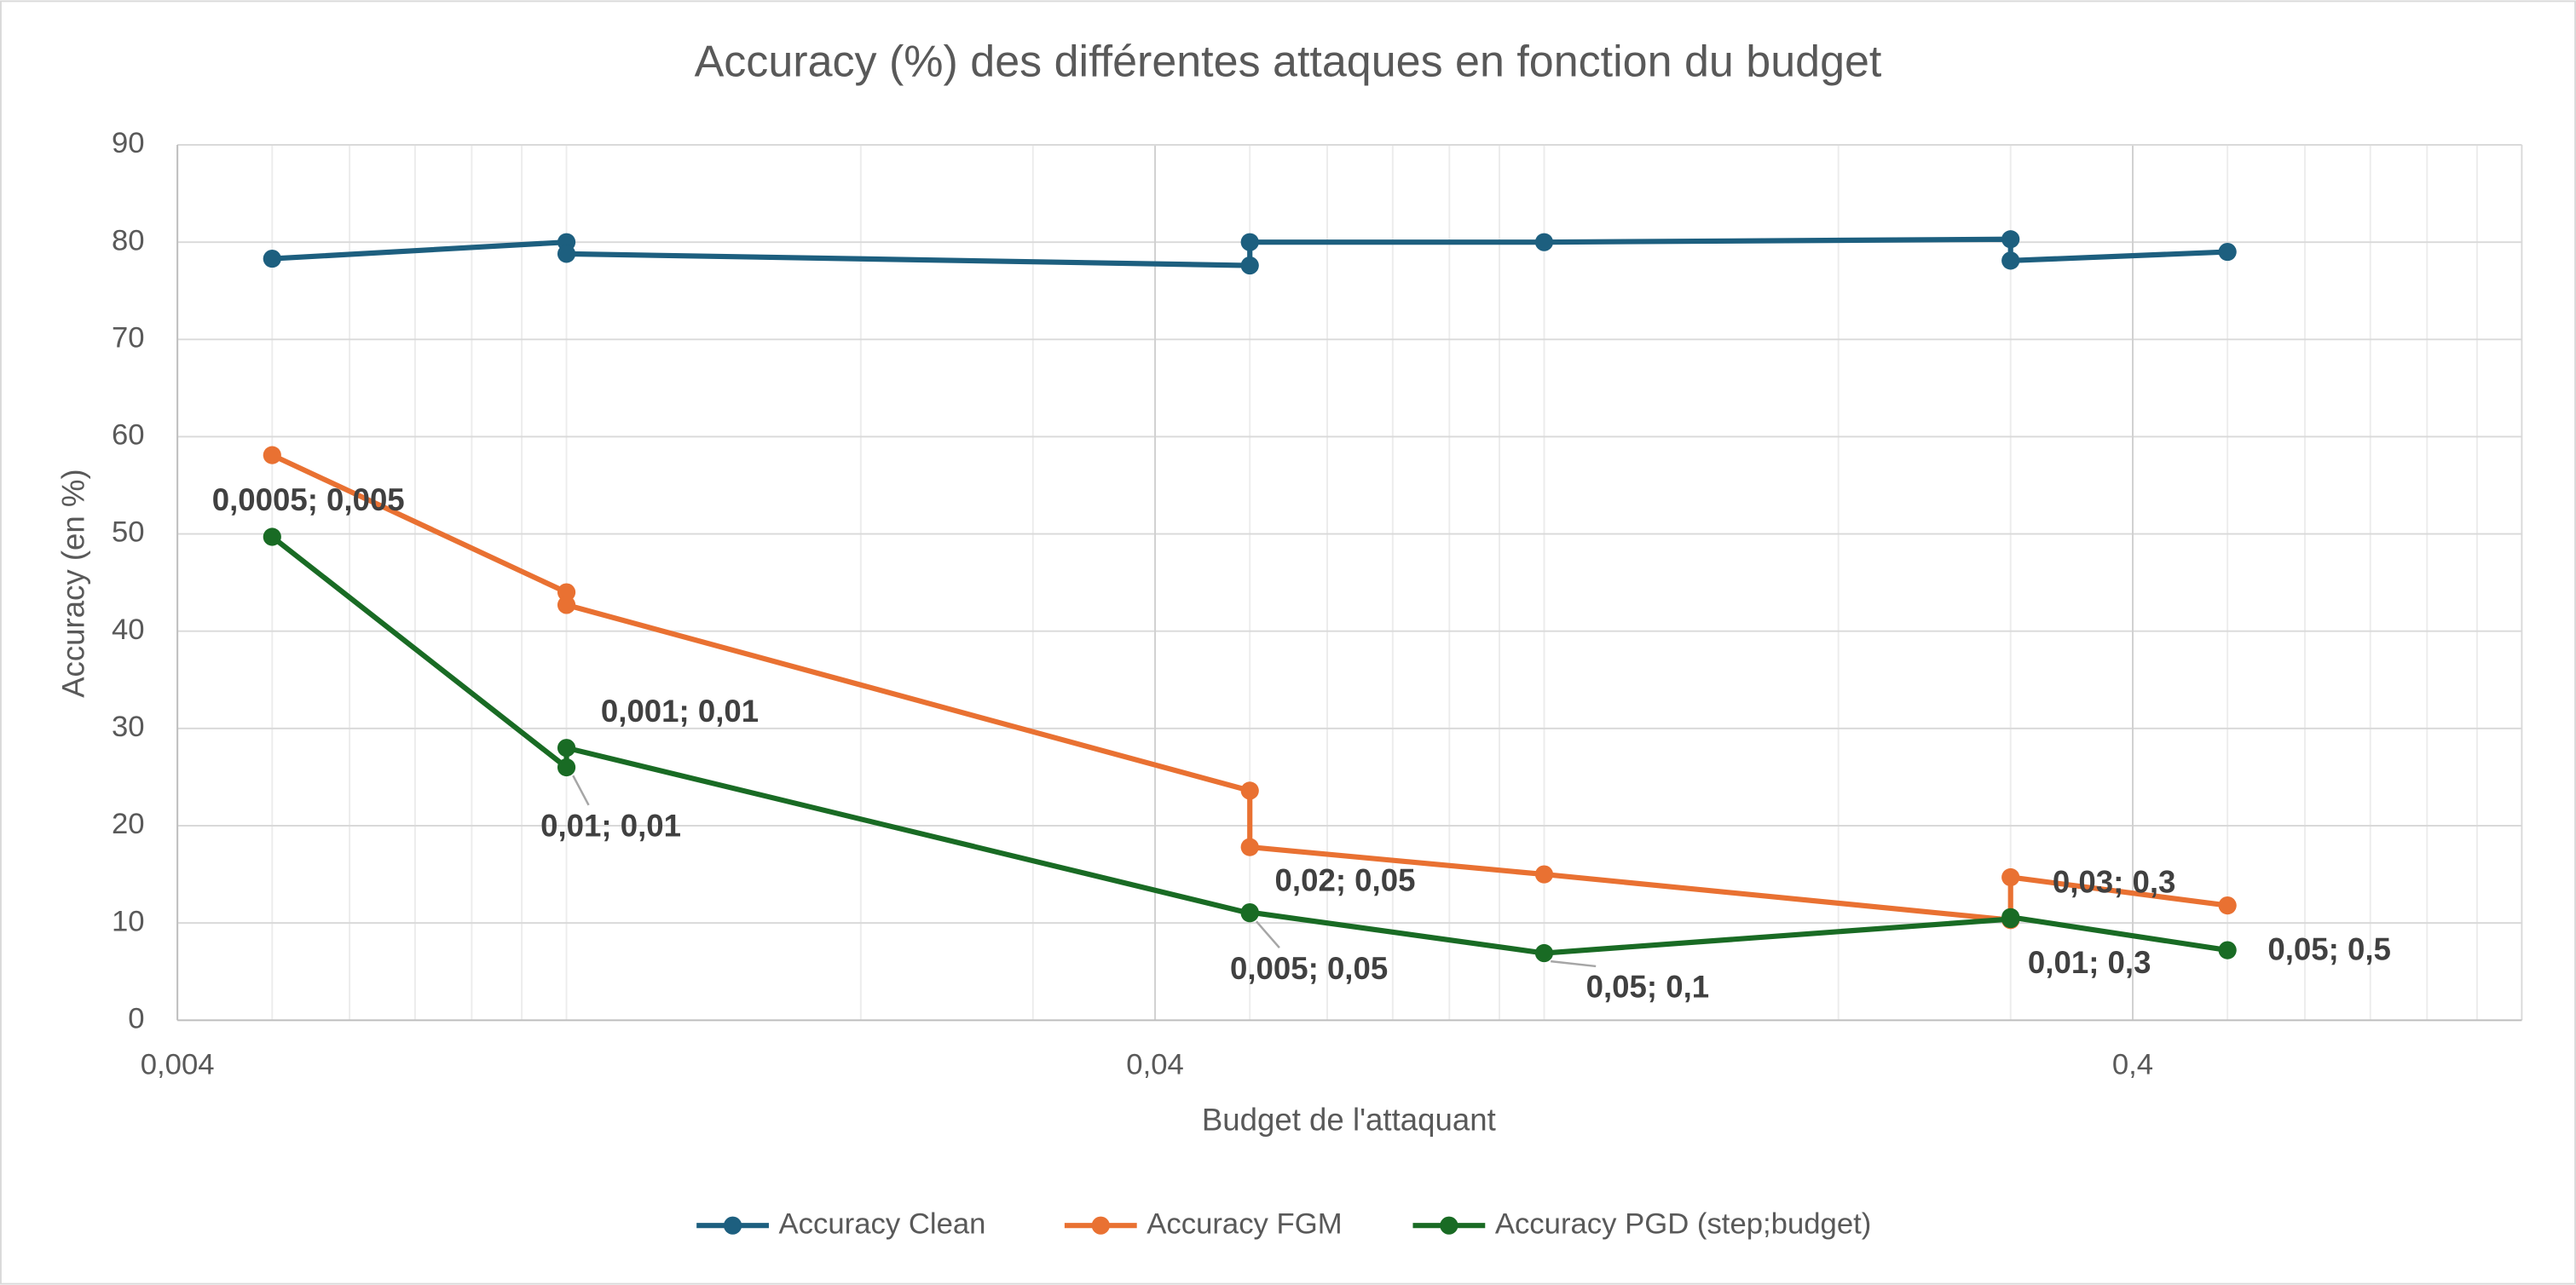 The image size is (2576, 1285). Describe the element at coordinates (128, 727) in the screenshot. I see `y-tick-label: 30` at that location.